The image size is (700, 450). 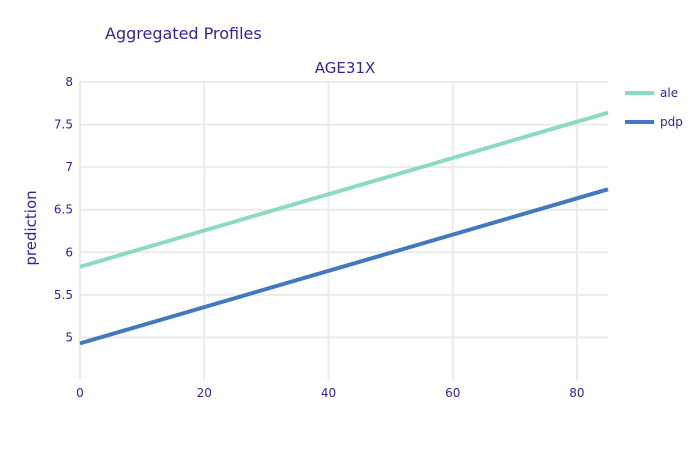 What do you see at coordinates (669, 93) in the screenshot?
I see `legend-label-ale: ale` at bounding box center [669, 93].